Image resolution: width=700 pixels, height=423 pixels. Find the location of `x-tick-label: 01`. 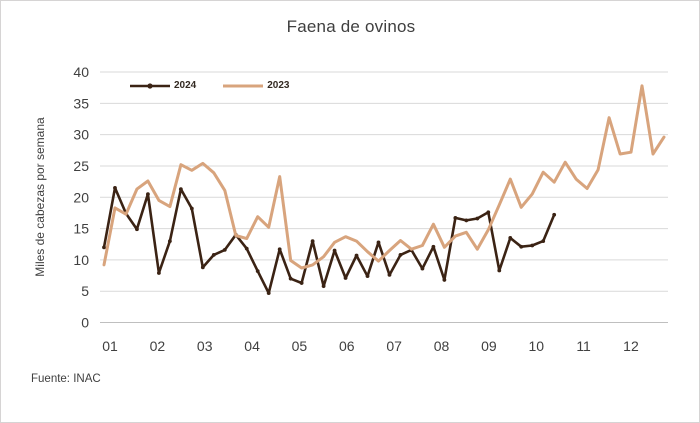

x-tick-label: 01 is located at coordinates (110, 346).